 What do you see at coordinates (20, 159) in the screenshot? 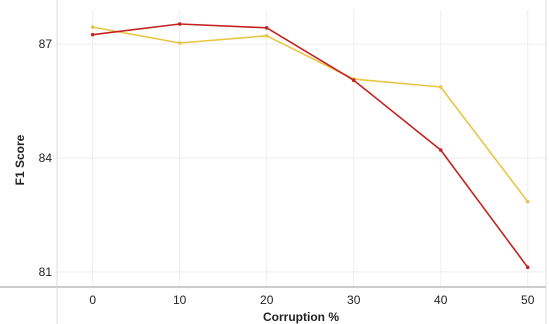
I see `y-axis-label: F1 Score` at bounding box center [20, 159].